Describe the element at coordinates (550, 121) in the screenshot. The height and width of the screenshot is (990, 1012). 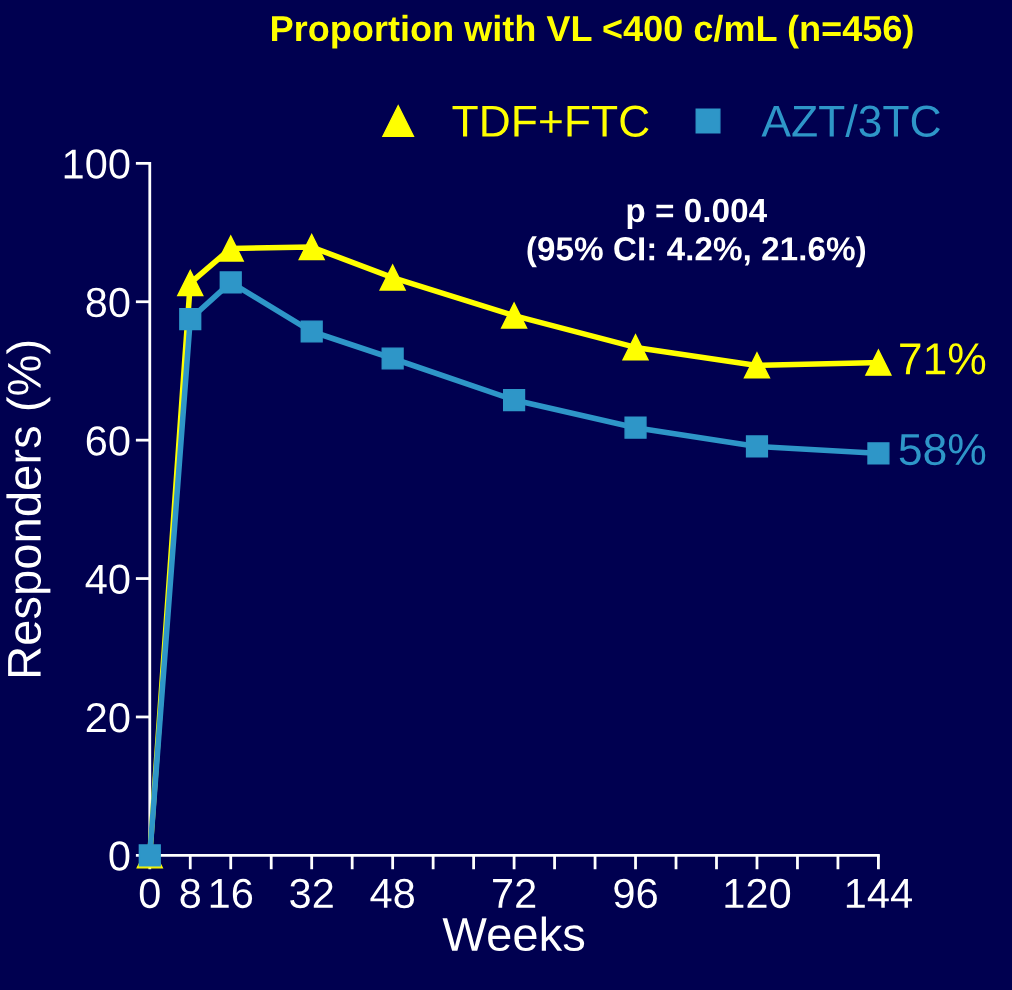
I see `legend-label: TDF+FTC` at that location.